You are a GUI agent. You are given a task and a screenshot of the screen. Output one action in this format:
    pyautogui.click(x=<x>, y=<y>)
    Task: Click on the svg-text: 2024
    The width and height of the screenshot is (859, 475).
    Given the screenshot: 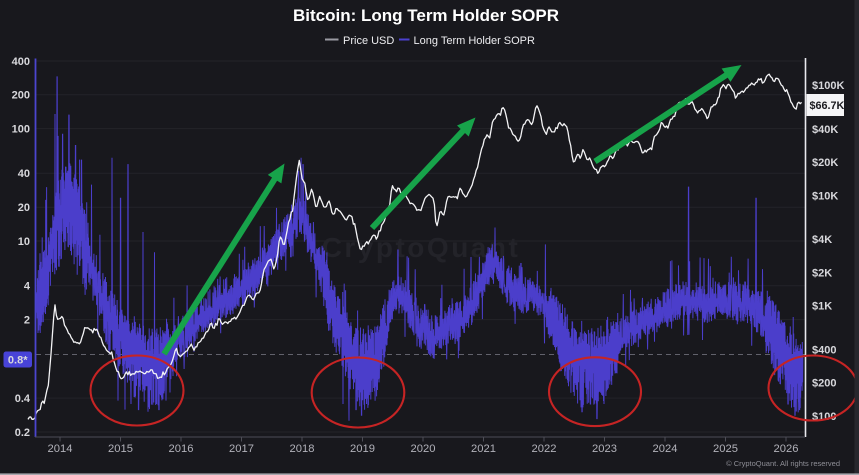 What is the action you would take?
    pyautogui.click(x=665, y=449)
    